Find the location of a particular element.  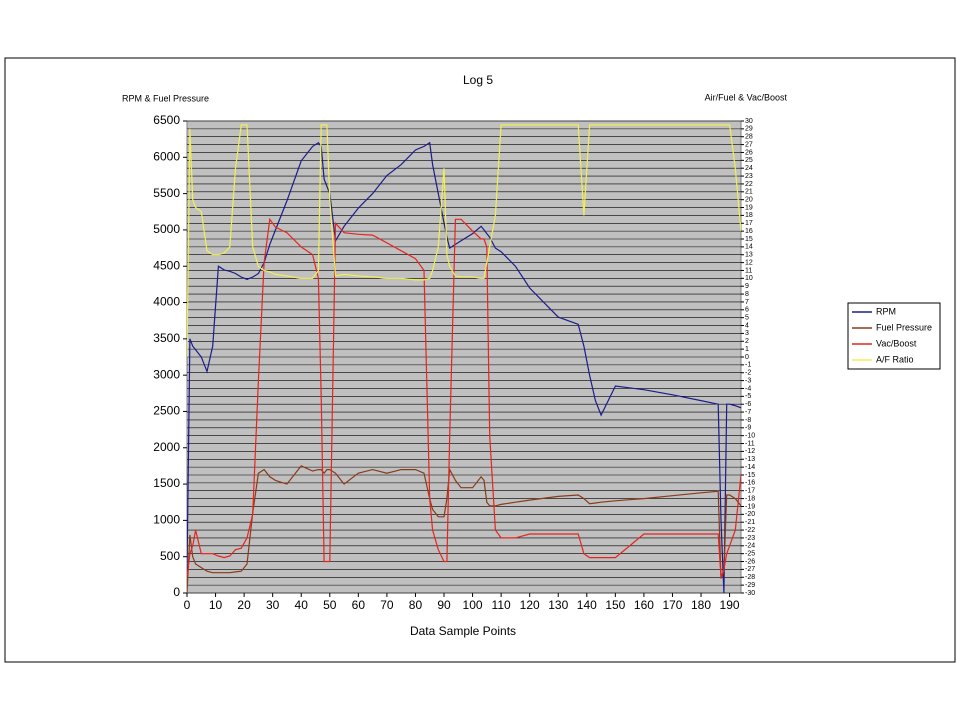

y2-tick-label: 13 is located at coordinates (749, 255).